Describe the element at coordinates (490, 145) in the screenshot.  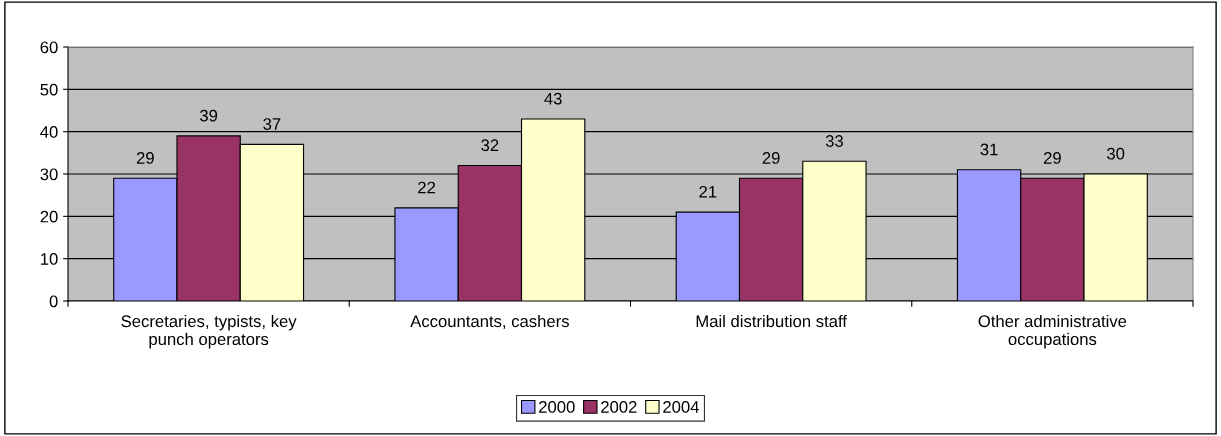
I see `data-label: 32` at that location.